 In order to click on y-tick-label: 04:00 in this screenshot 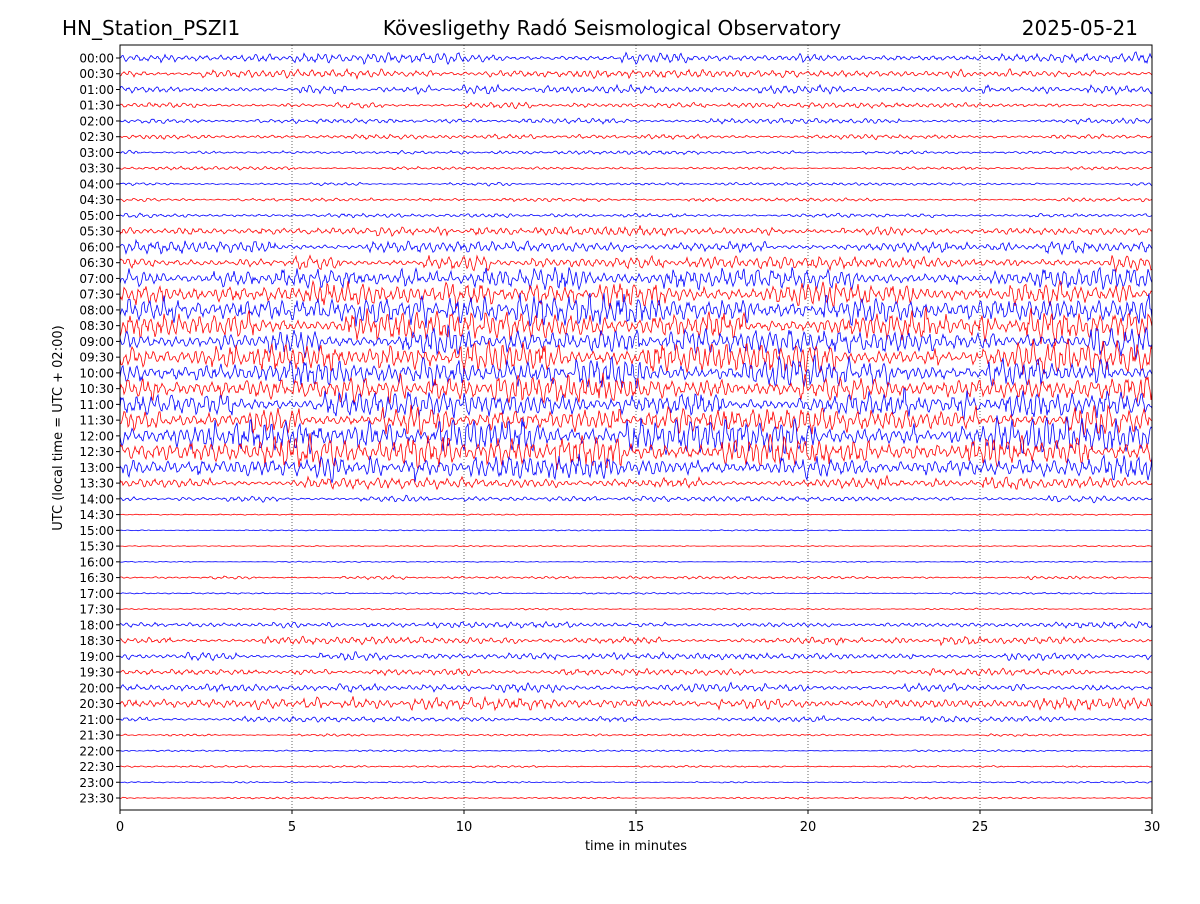, I will do `click(96, 184)`.